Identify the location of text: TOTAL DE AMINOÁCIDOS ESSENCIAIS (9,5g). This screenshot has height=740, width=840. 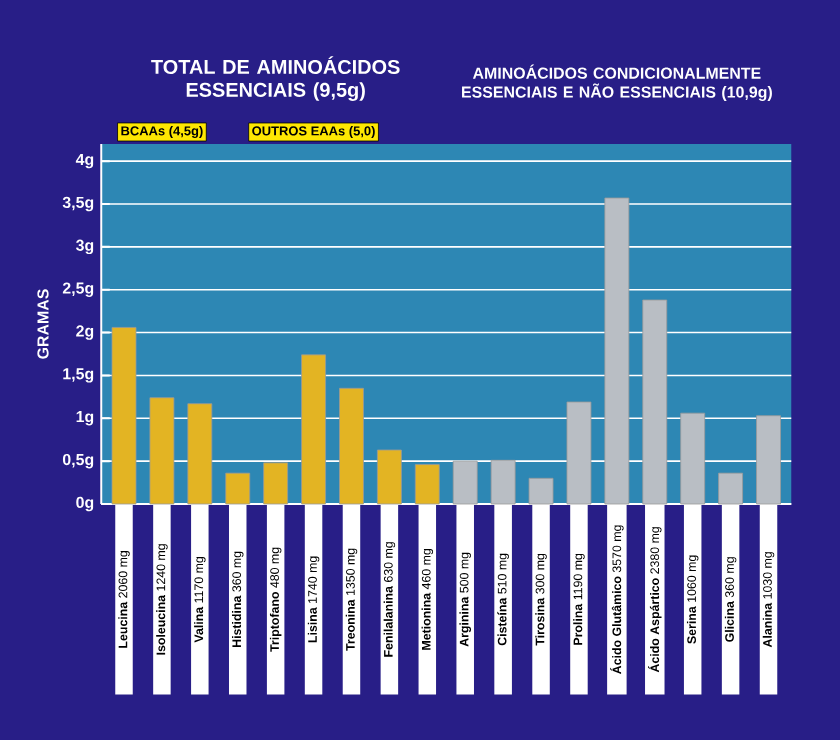
(275, 78).